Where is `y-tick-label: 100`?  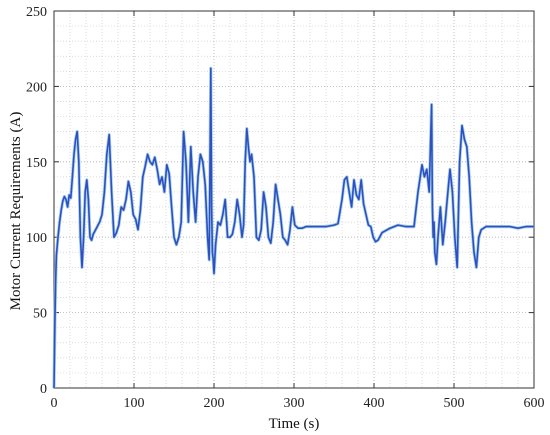 y-tick-label: 100 is located at coordinates (36, 238).